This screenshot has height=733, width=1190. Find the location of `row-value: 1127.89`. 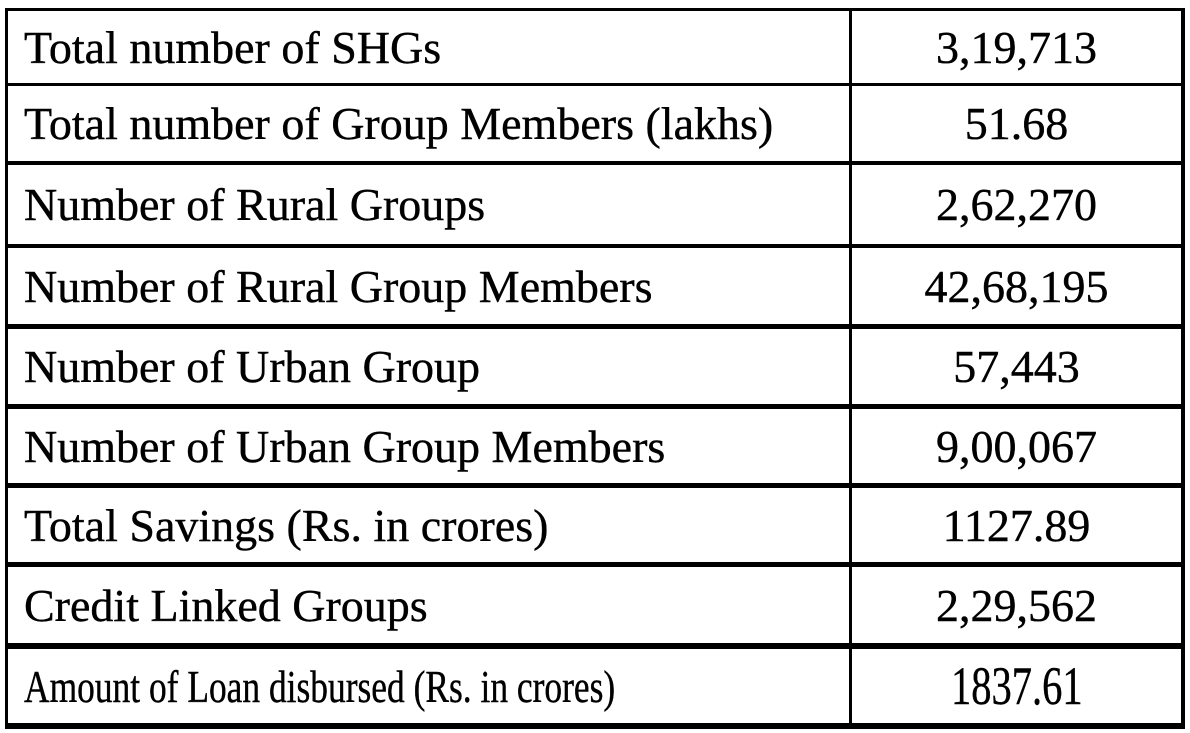

row-value: 1127.89 is located at coordinates (1016, 525).